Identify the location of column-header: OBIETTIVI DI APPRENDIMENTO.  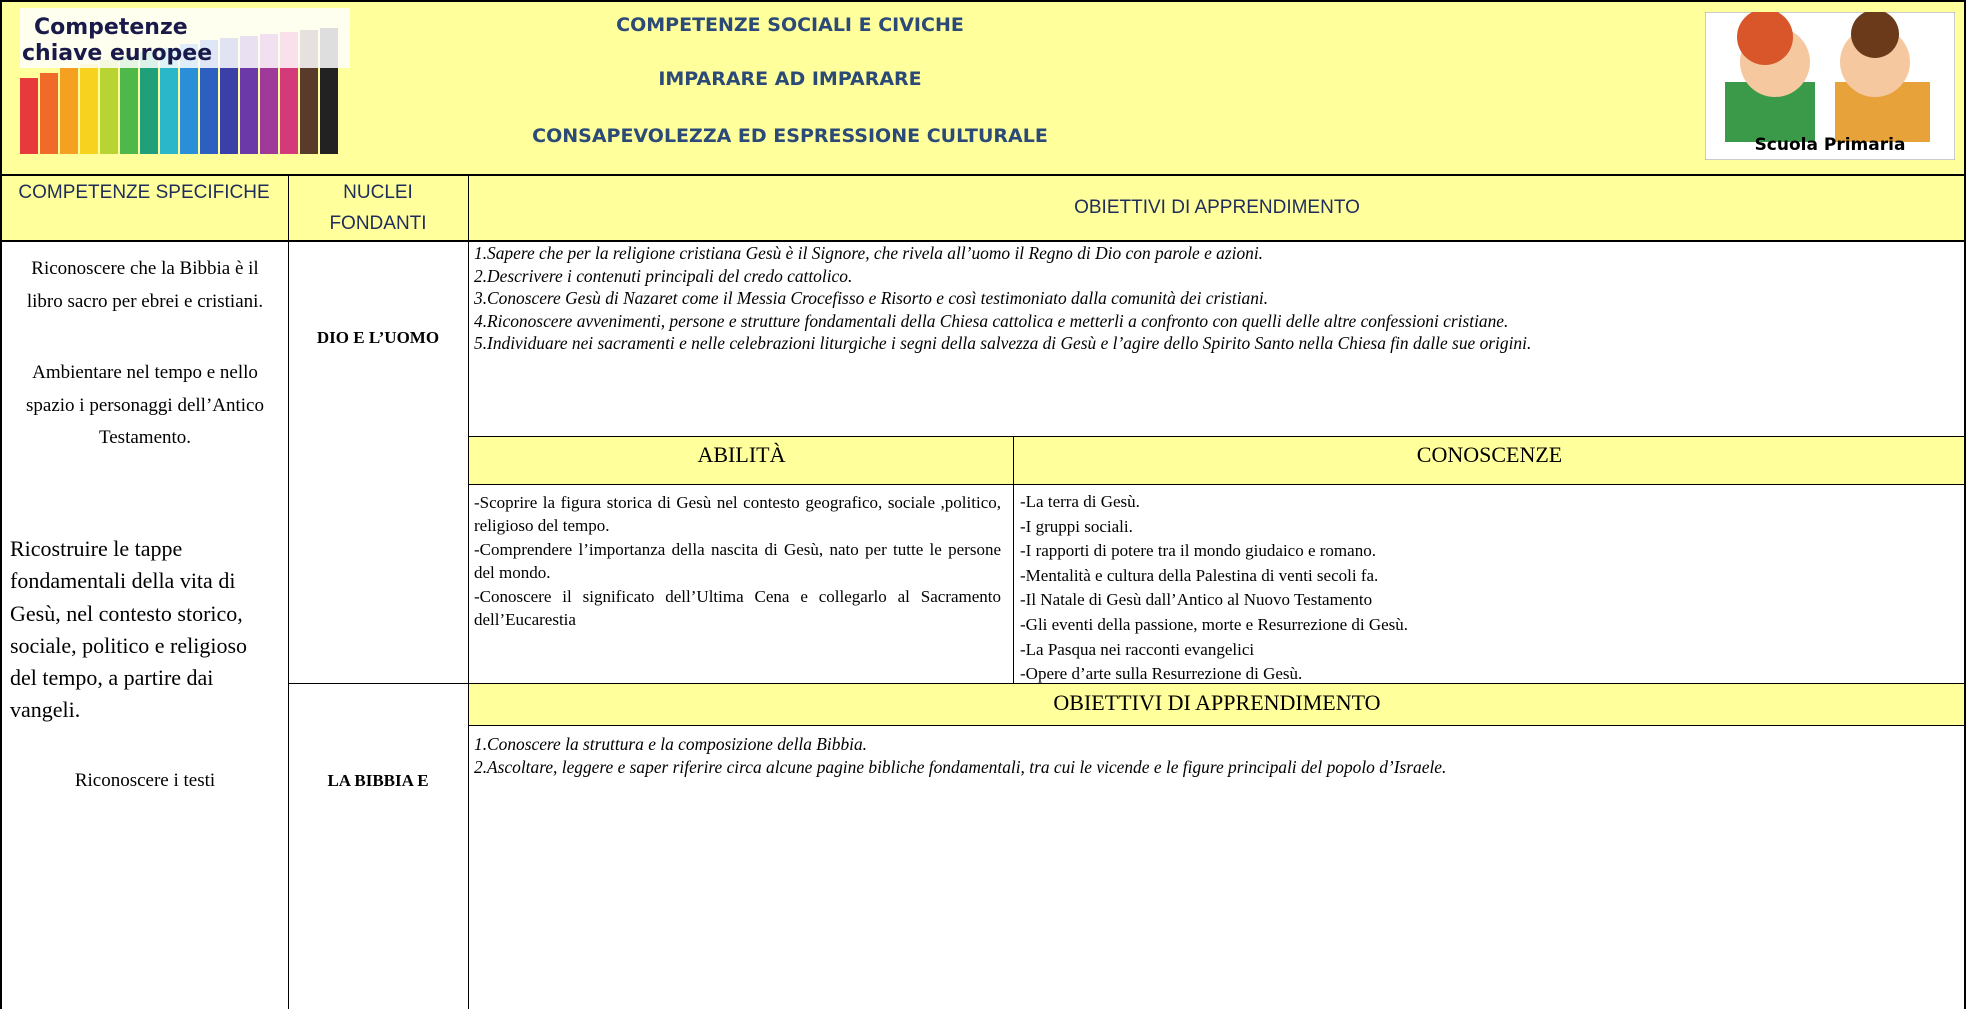
(1217, 207).